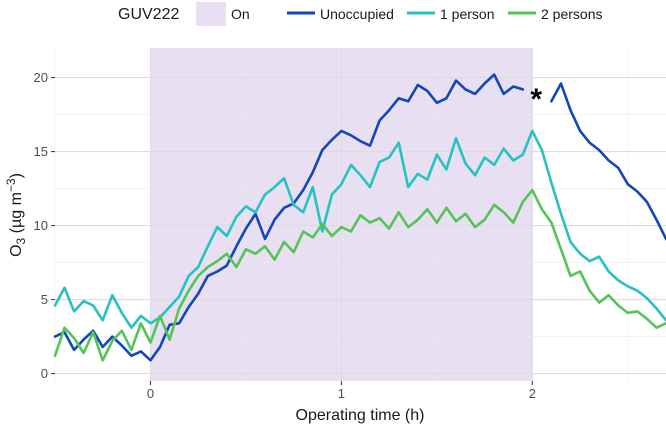 The height and width of the screenshot is (428, 666). What do you see at coordinates (357, 14) in the screenshot?
I see `legend-label-unoccupied: Unoccupied` at bounding box center [357, 14].